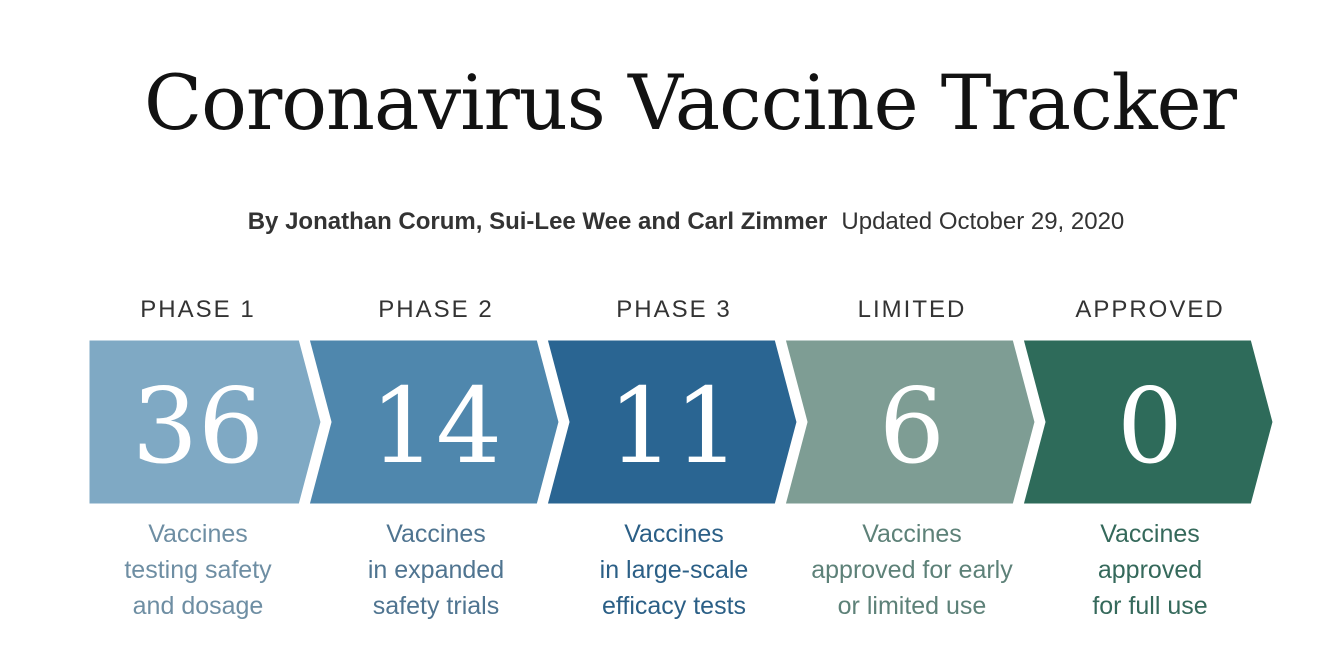  What do you see at coordinates (912, 309) in the screenshot?
I see `phase-label-4: LIMITED` at bounding box center [912, 309].